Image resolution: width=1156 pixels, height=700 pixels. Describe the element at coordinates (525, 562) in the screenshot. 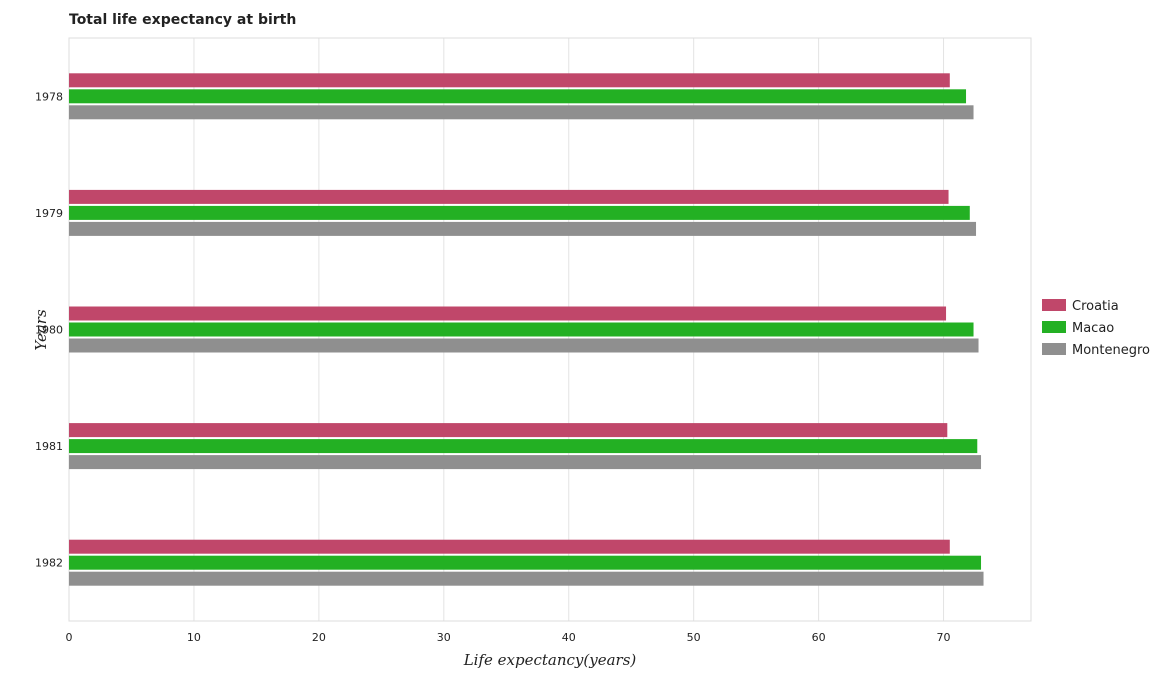

I see `bar-macao-1982` at that location.